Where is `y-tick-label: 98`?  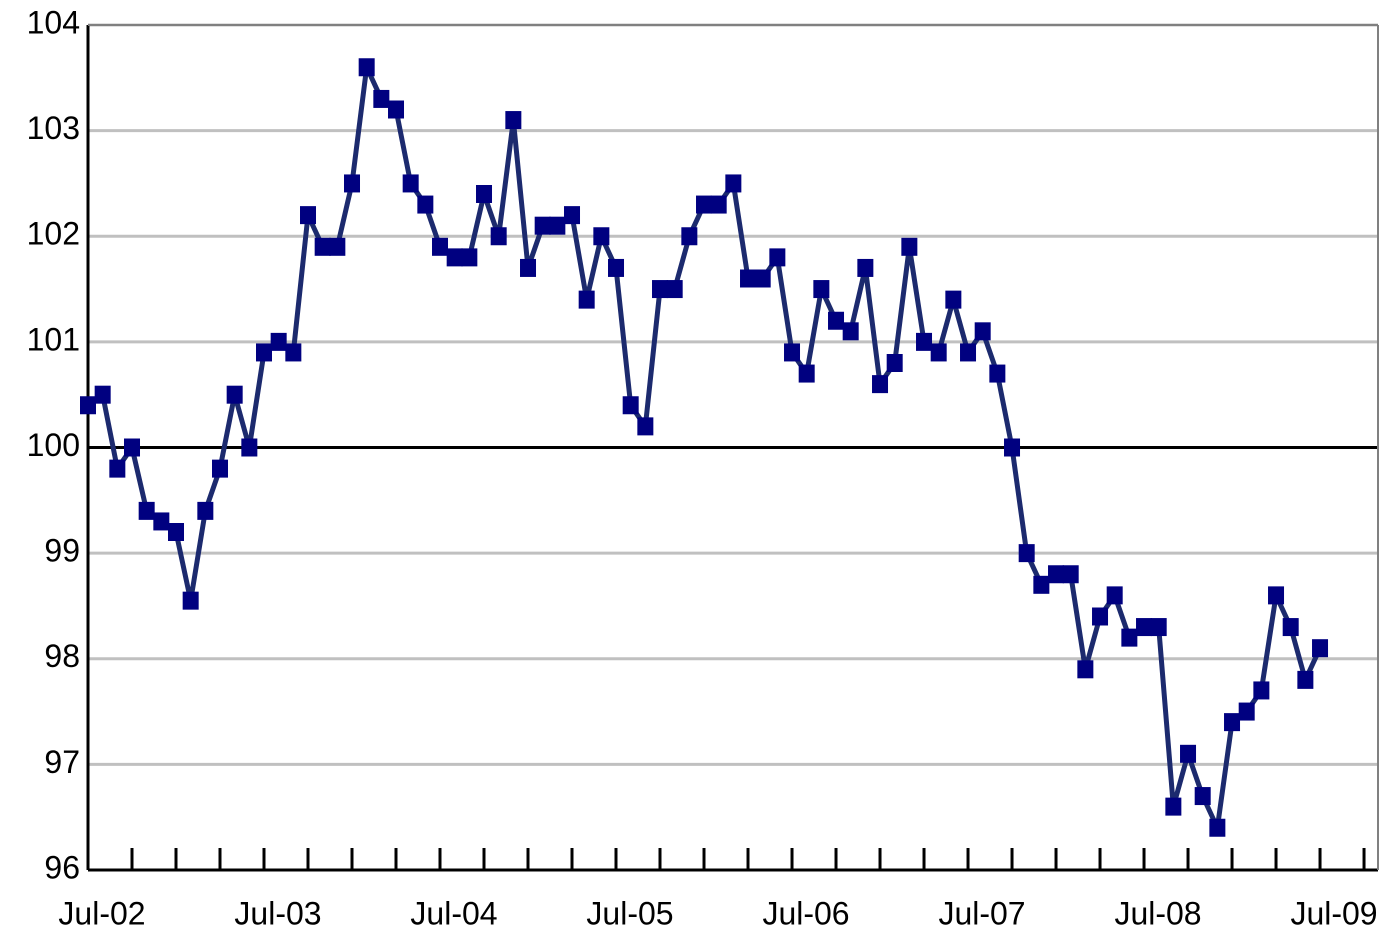 y-tick-label: 98 is located at coordinates (62, 656).